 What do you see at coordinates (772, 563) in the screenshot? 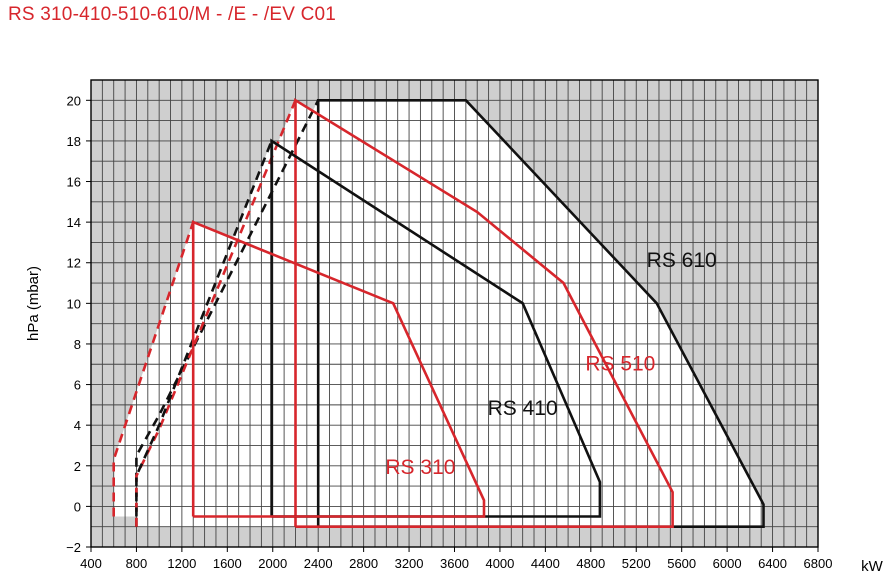
I see `x-tick-label: 6400` at bounding box center [772, 563].